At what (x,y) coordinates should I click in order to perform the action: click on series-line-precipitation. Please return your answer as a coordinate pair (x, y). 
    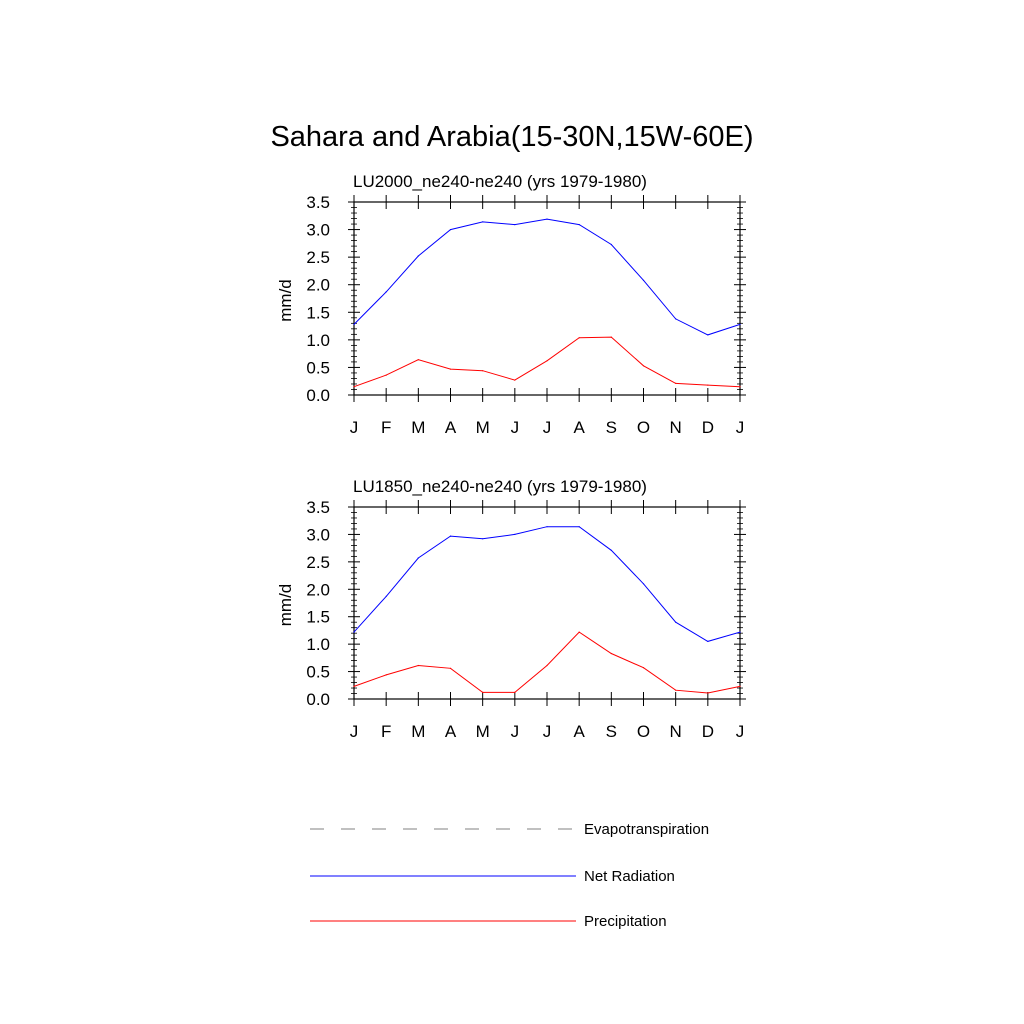
    Looking at the image, I should click on (547, 662).